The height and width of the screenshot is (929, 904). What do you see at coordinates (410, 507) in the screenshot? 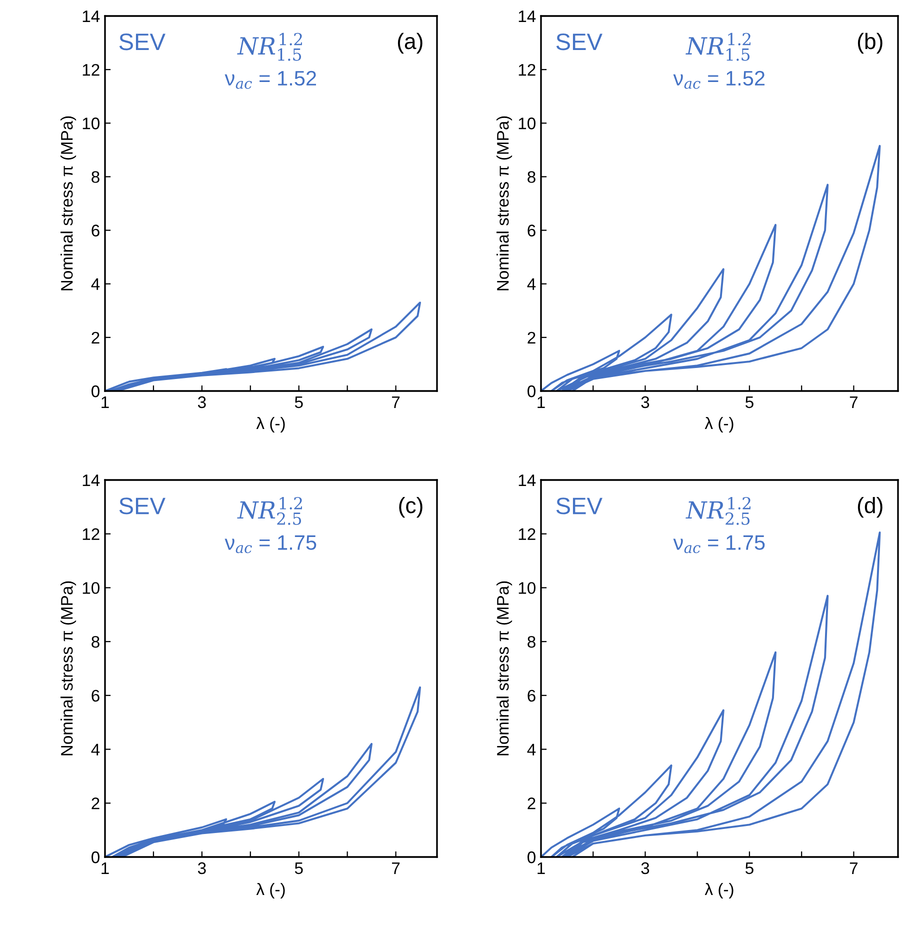
I see `annotation: (c)` at bounding box center [410, 507].